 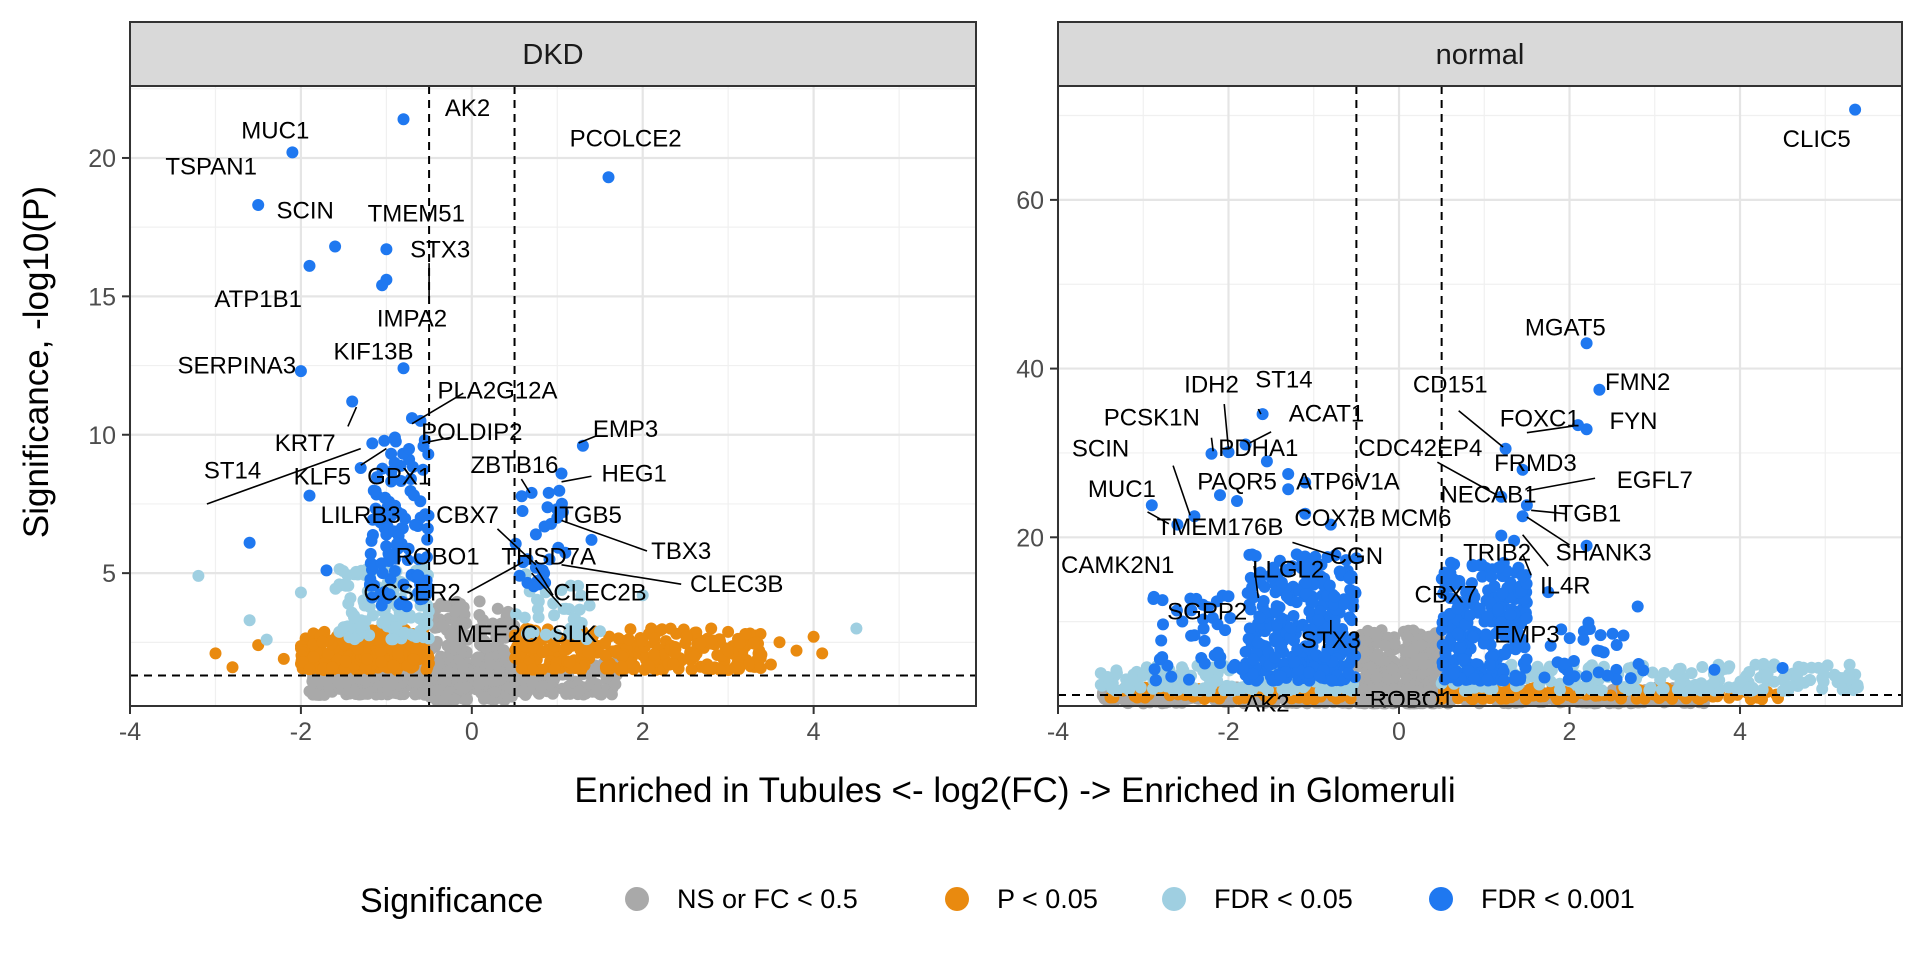 What do you see at coordinates (625, 429) in the screenshot?
I see `gene-label: EMP3` at bounding box center [625, 429].